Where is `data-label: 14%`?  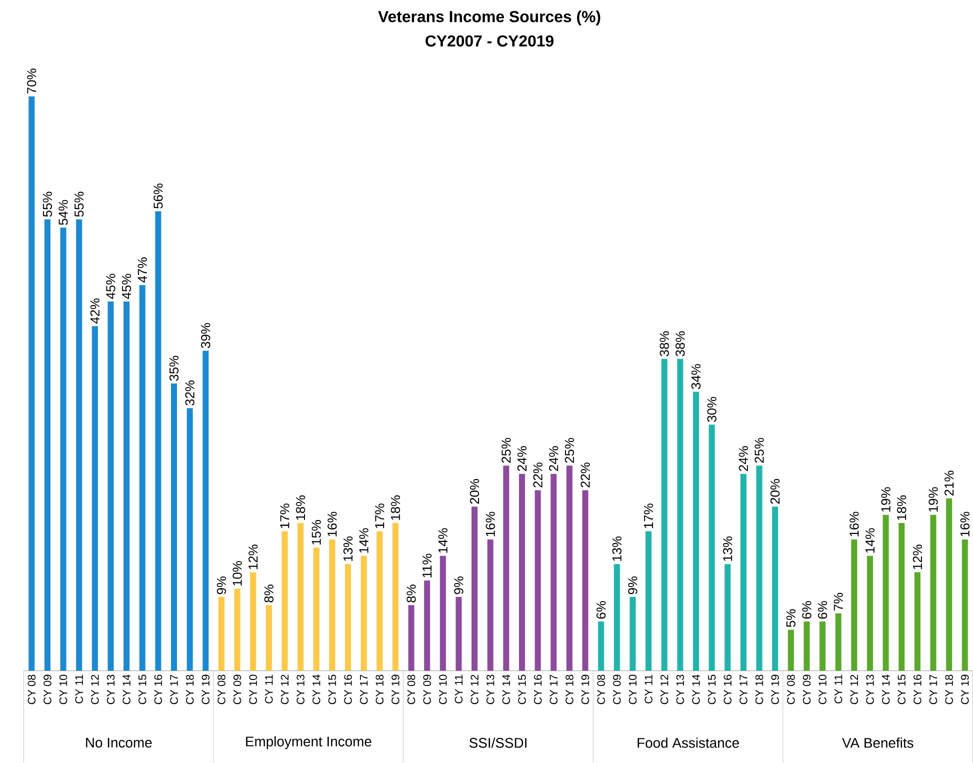 data-label: 14% is located at coordinates (363, 540).